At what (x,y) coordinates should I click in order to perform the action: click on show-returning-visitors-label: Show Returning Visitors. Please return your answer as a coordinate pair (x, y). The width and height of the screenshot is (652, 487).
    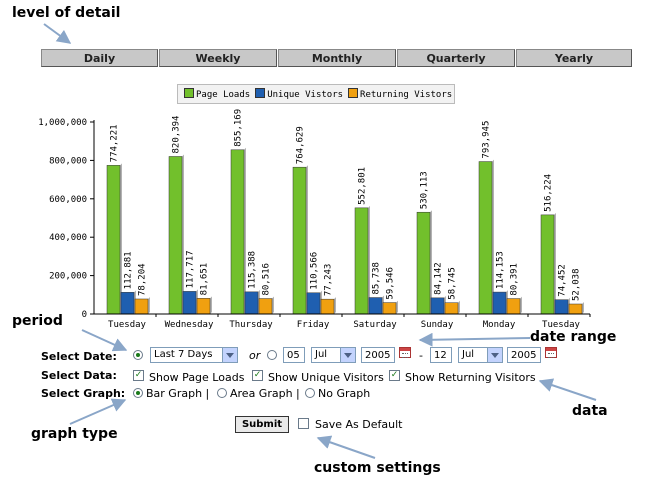
    Looking at the image, I should click on (470, 377).